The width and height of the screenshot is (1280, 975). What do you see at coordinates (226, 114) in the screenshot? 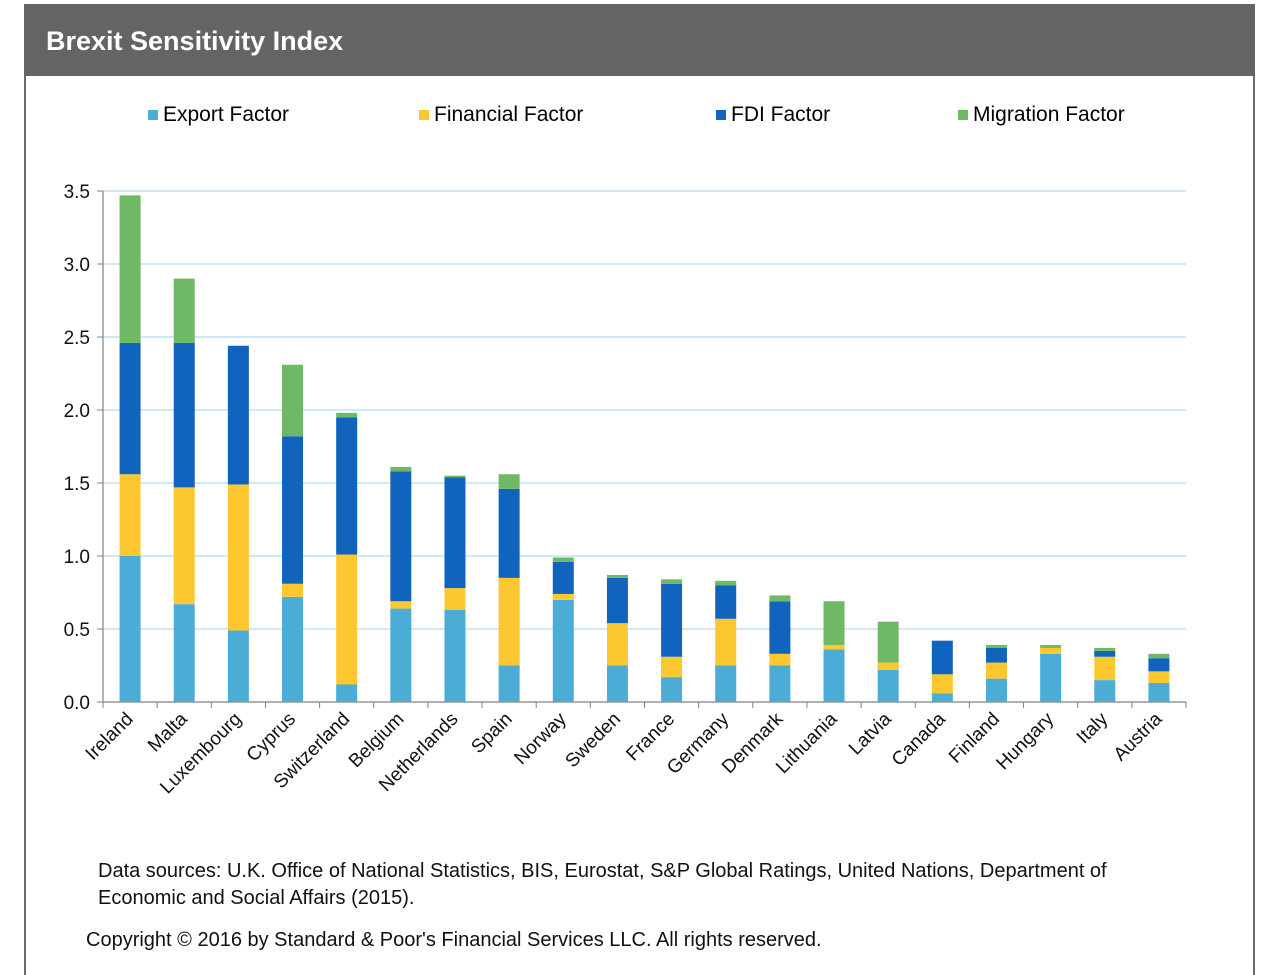
I see `legend-label-export: Export Factor` at bounding box center [226, 114].